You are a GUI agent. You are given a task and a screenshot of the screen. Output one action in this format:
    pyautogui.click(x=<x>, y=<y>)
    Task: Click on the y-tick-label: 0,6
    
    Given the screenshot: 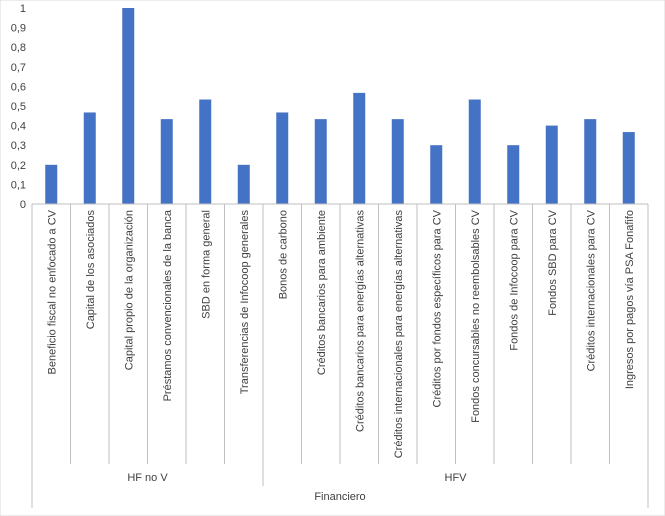 What is the action you would take?
    pyautogui.click(x=18, y=87)
    